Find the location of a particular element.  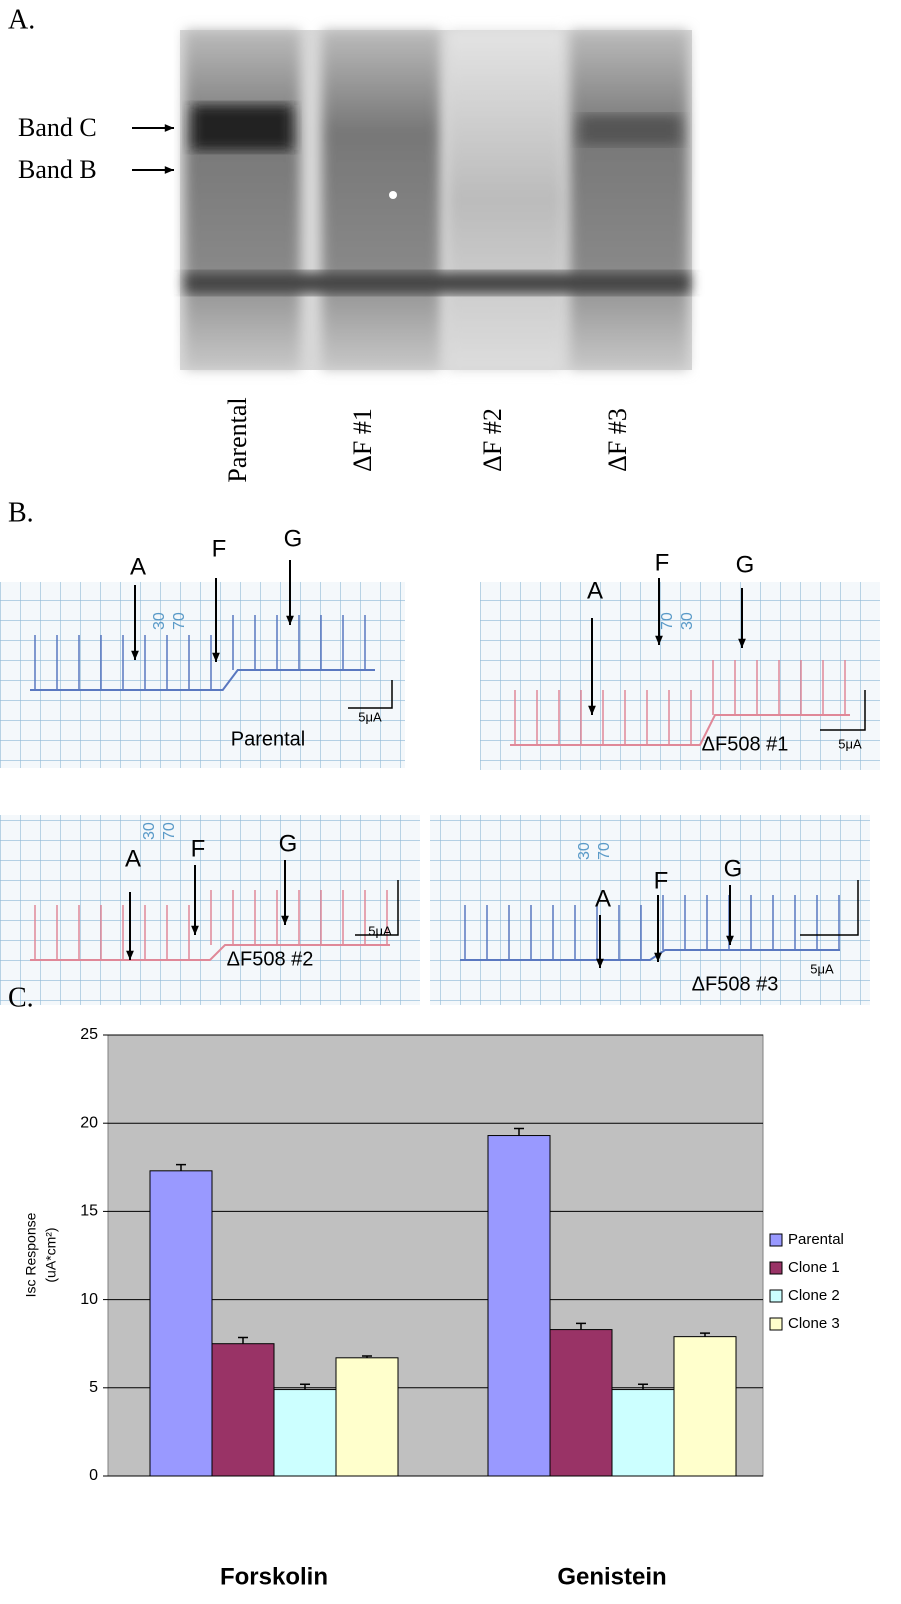

y-axis-units: (uA*cm²) is located at coordinates (51, 1254).